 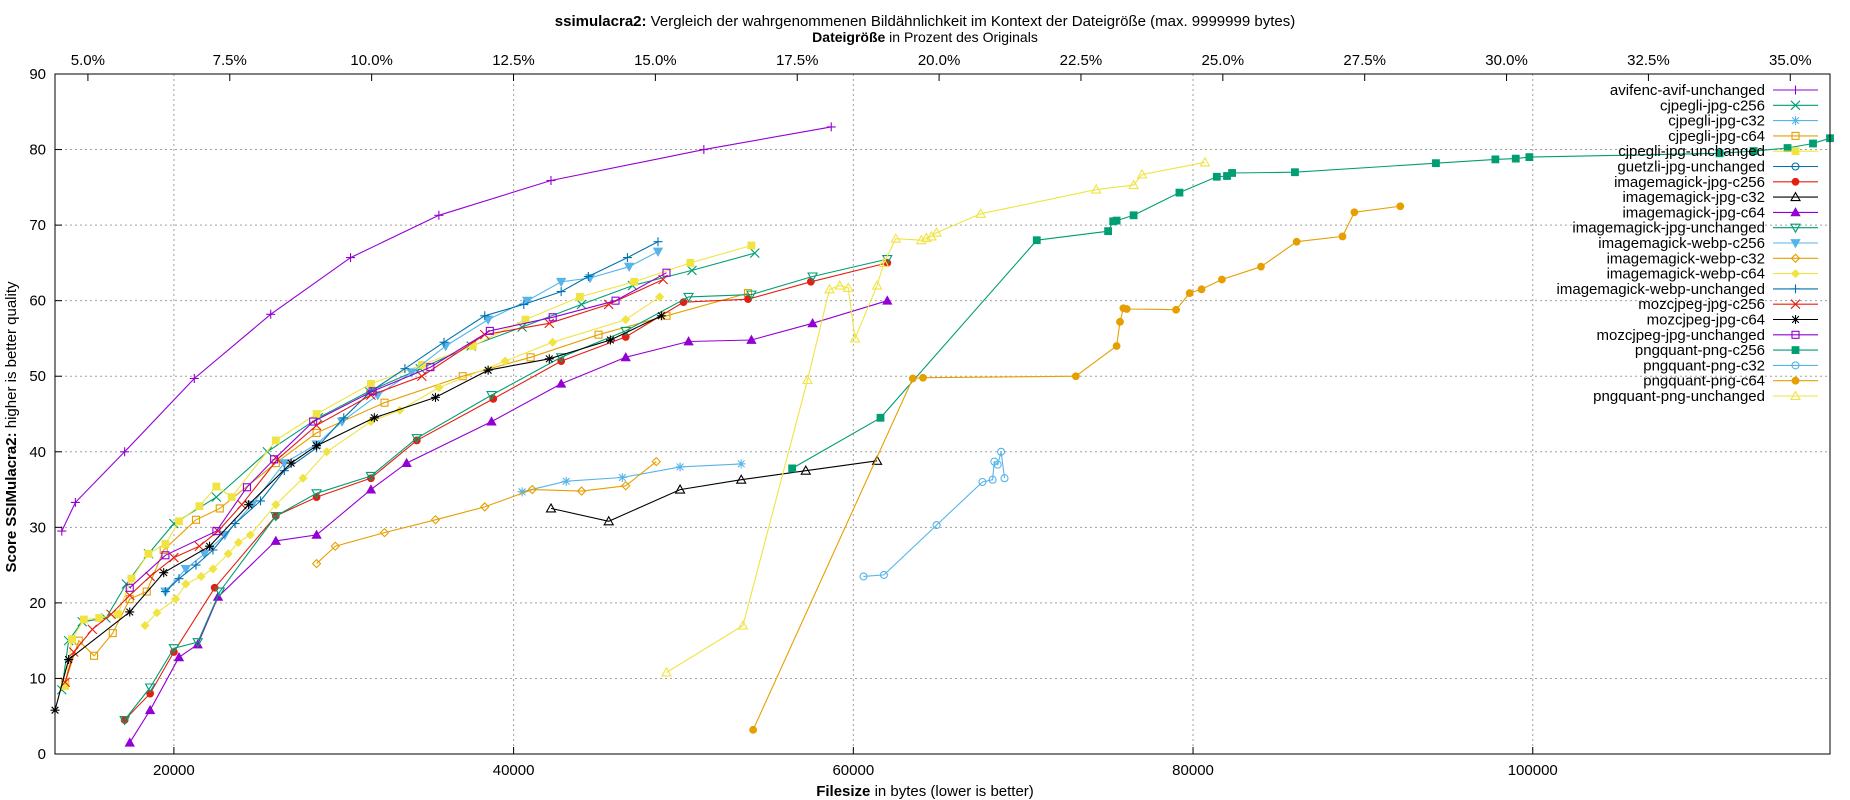 I want to click on x2-tick-label: 20.0%, so click(x=939, y=60).